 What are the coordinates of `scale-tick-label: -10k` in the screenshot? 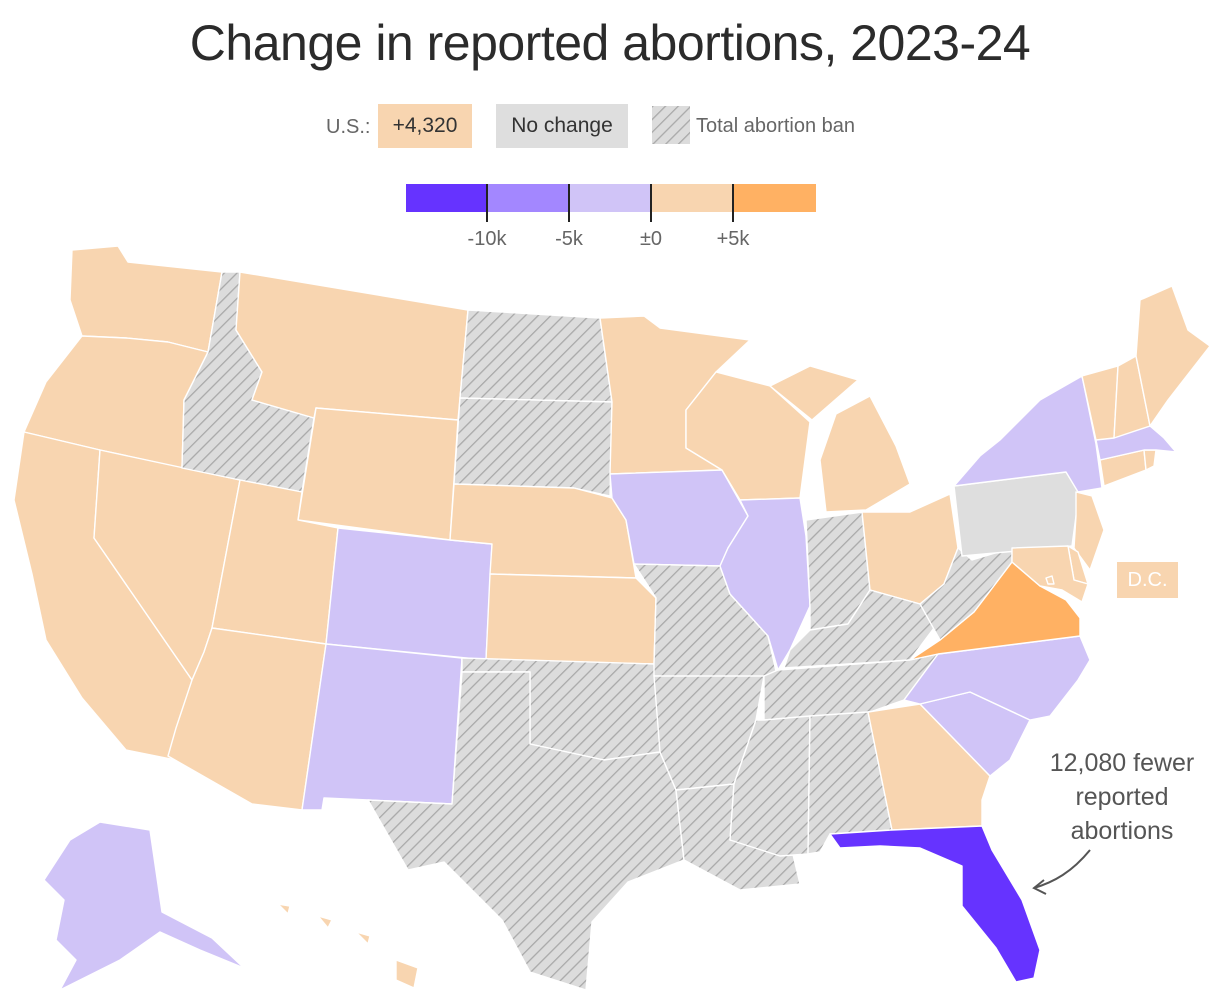 It's located at (487, 239).